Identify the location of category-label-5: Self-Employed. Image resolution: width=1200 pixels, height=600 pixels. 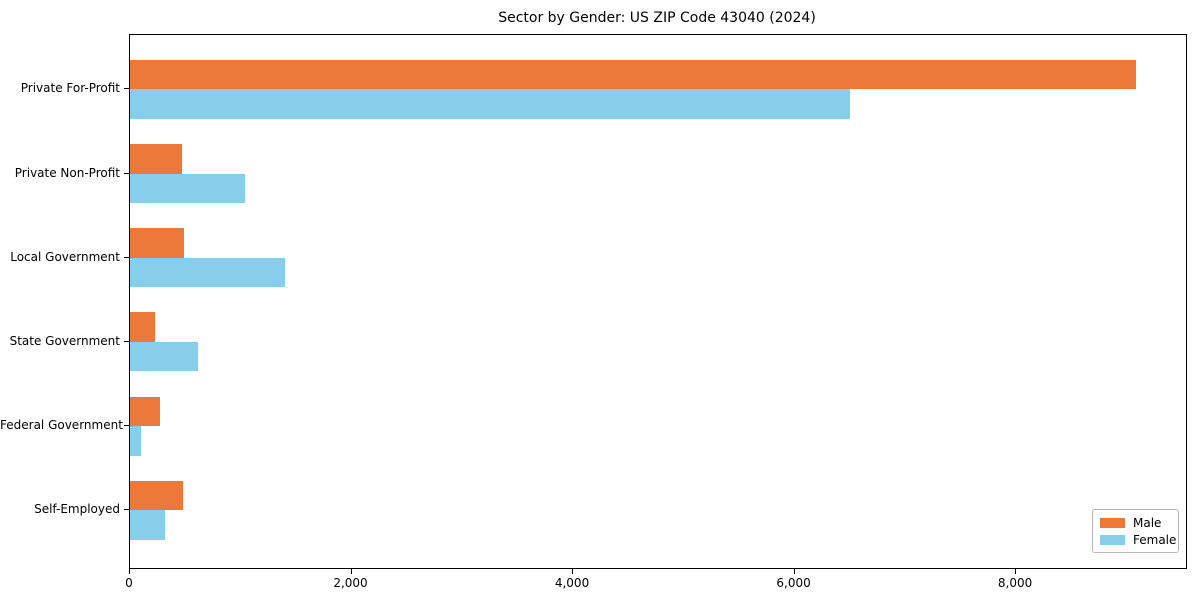
(77, 509).